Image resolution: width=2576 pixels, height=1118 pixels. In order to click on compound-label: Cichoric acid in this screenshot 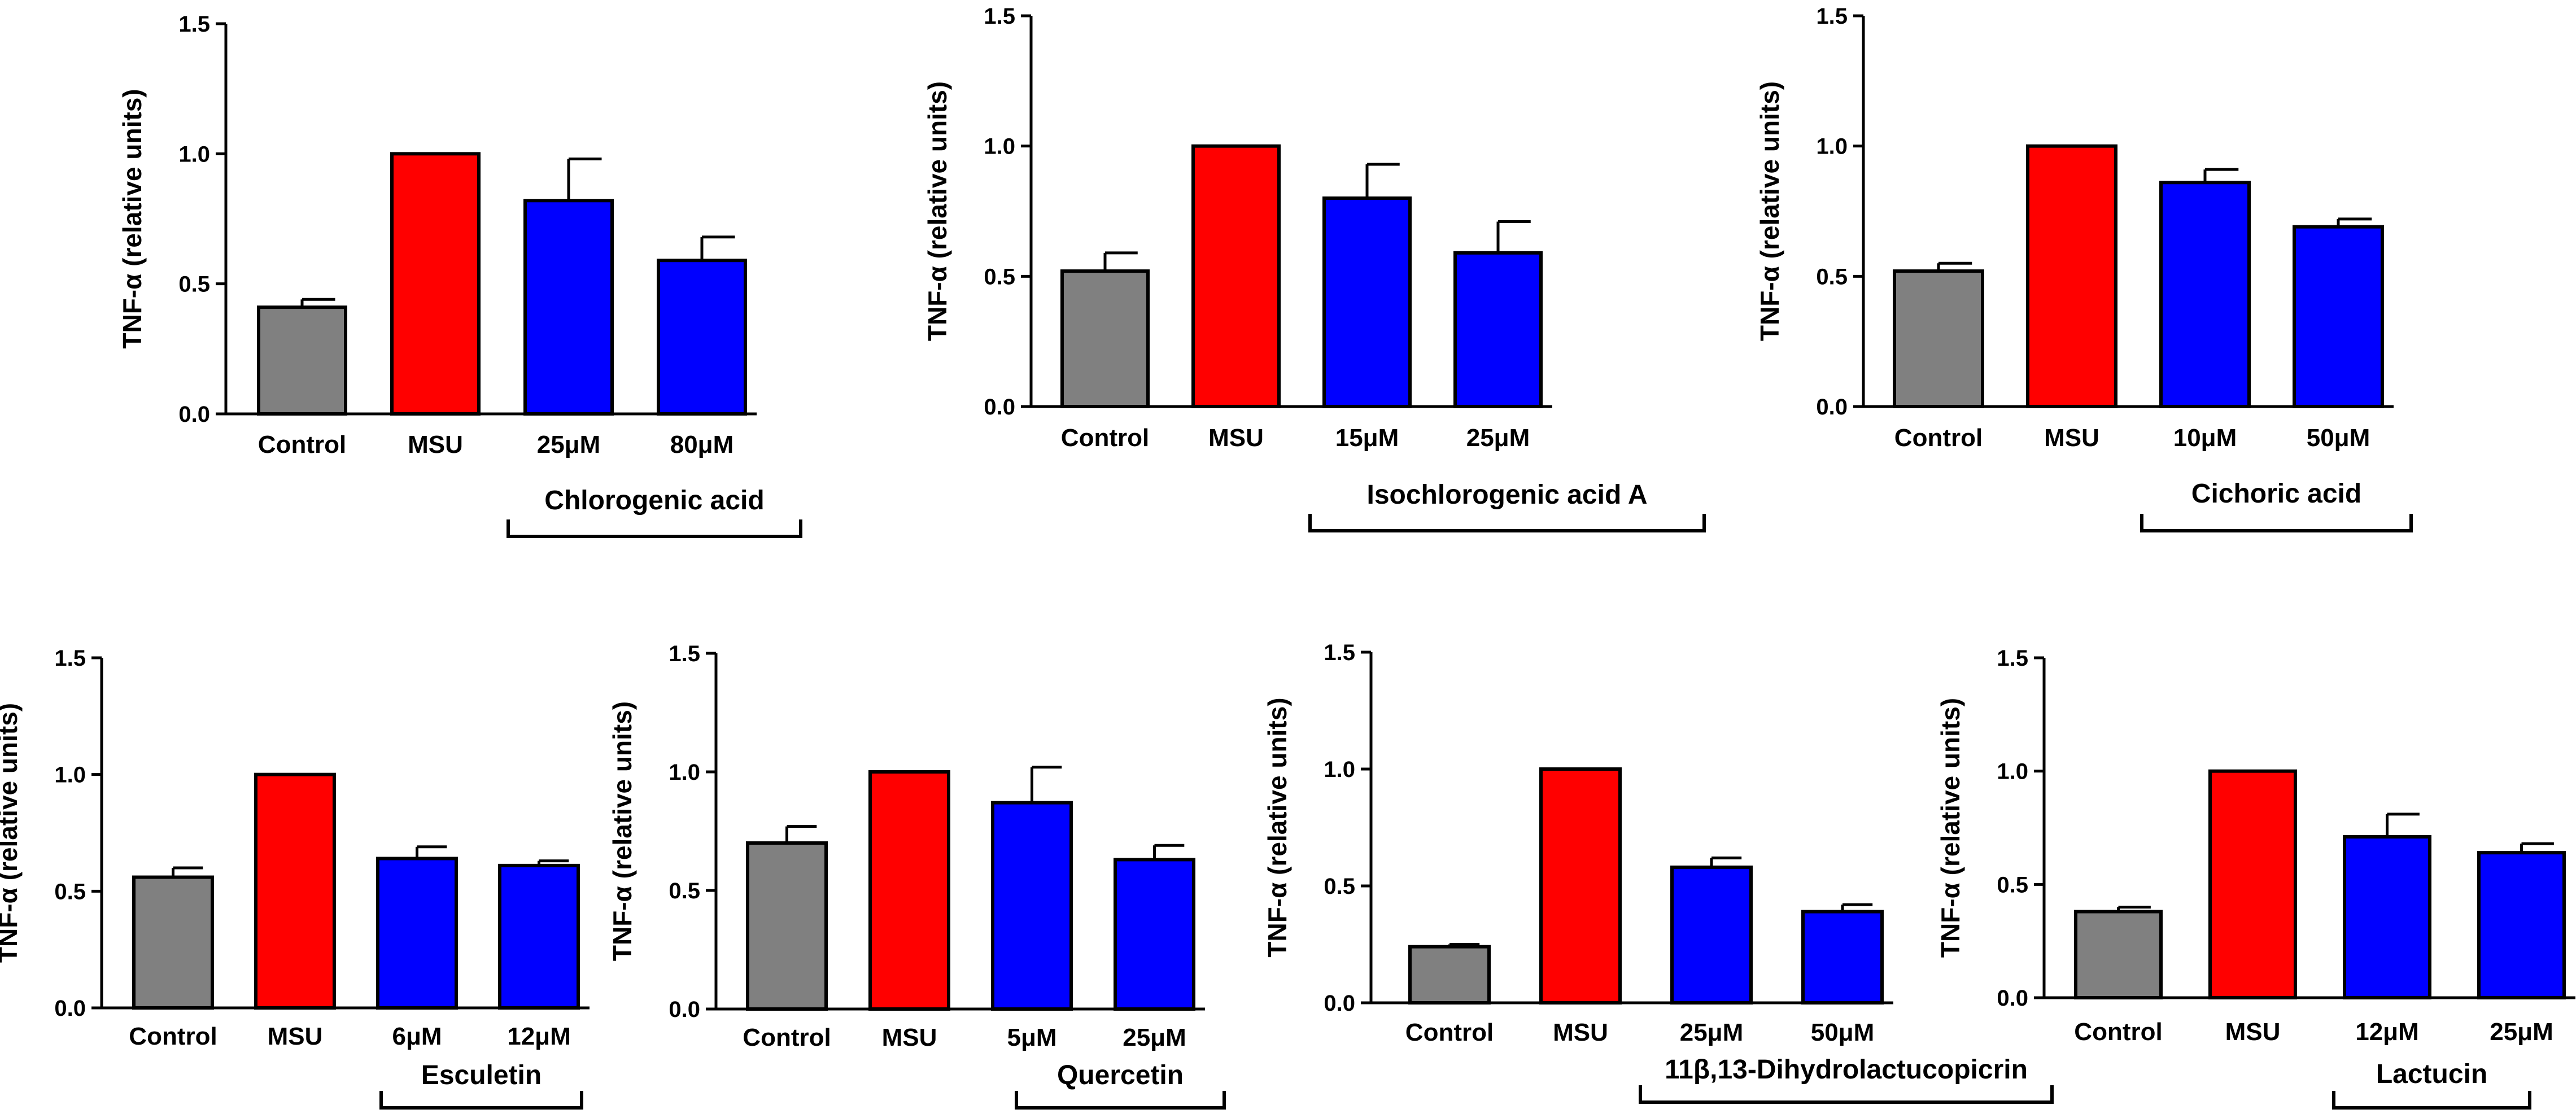, I will do `click(2276, 494)`.